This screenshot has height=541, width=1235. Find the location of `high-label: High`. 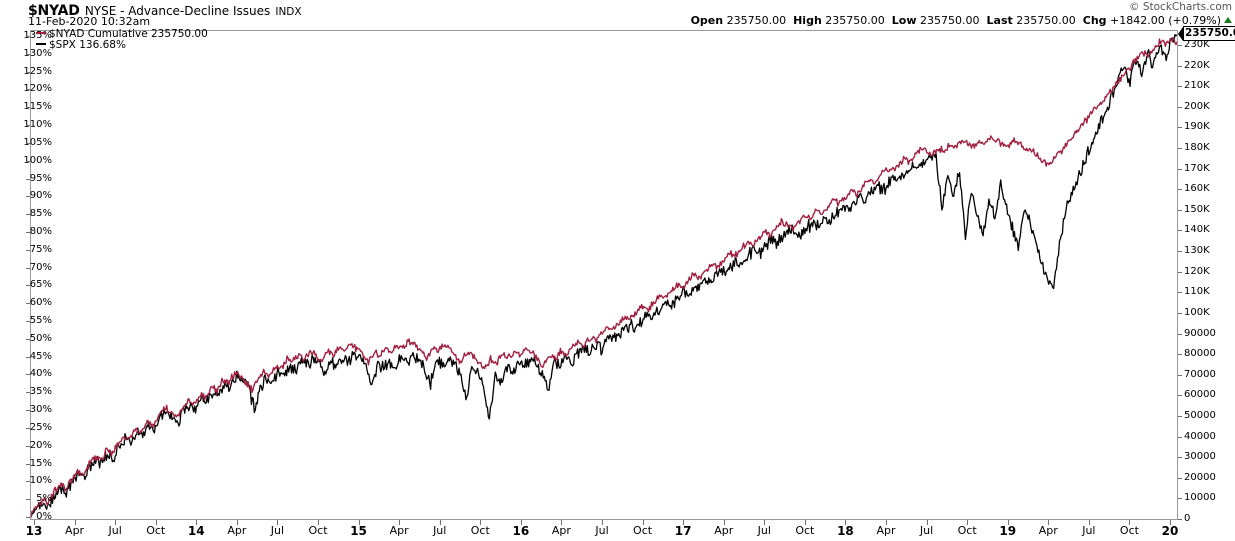

high-label: High is located at coordinates (807, 20).